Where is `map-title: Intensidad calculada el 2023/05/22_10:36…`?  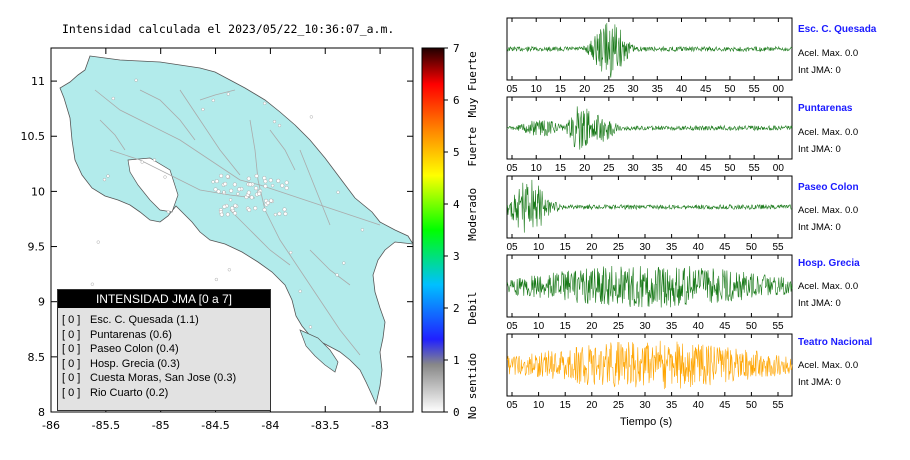
map-title: Intensidad calculada el 2023/05/22_10:36… is located at coordinates (228, 29).